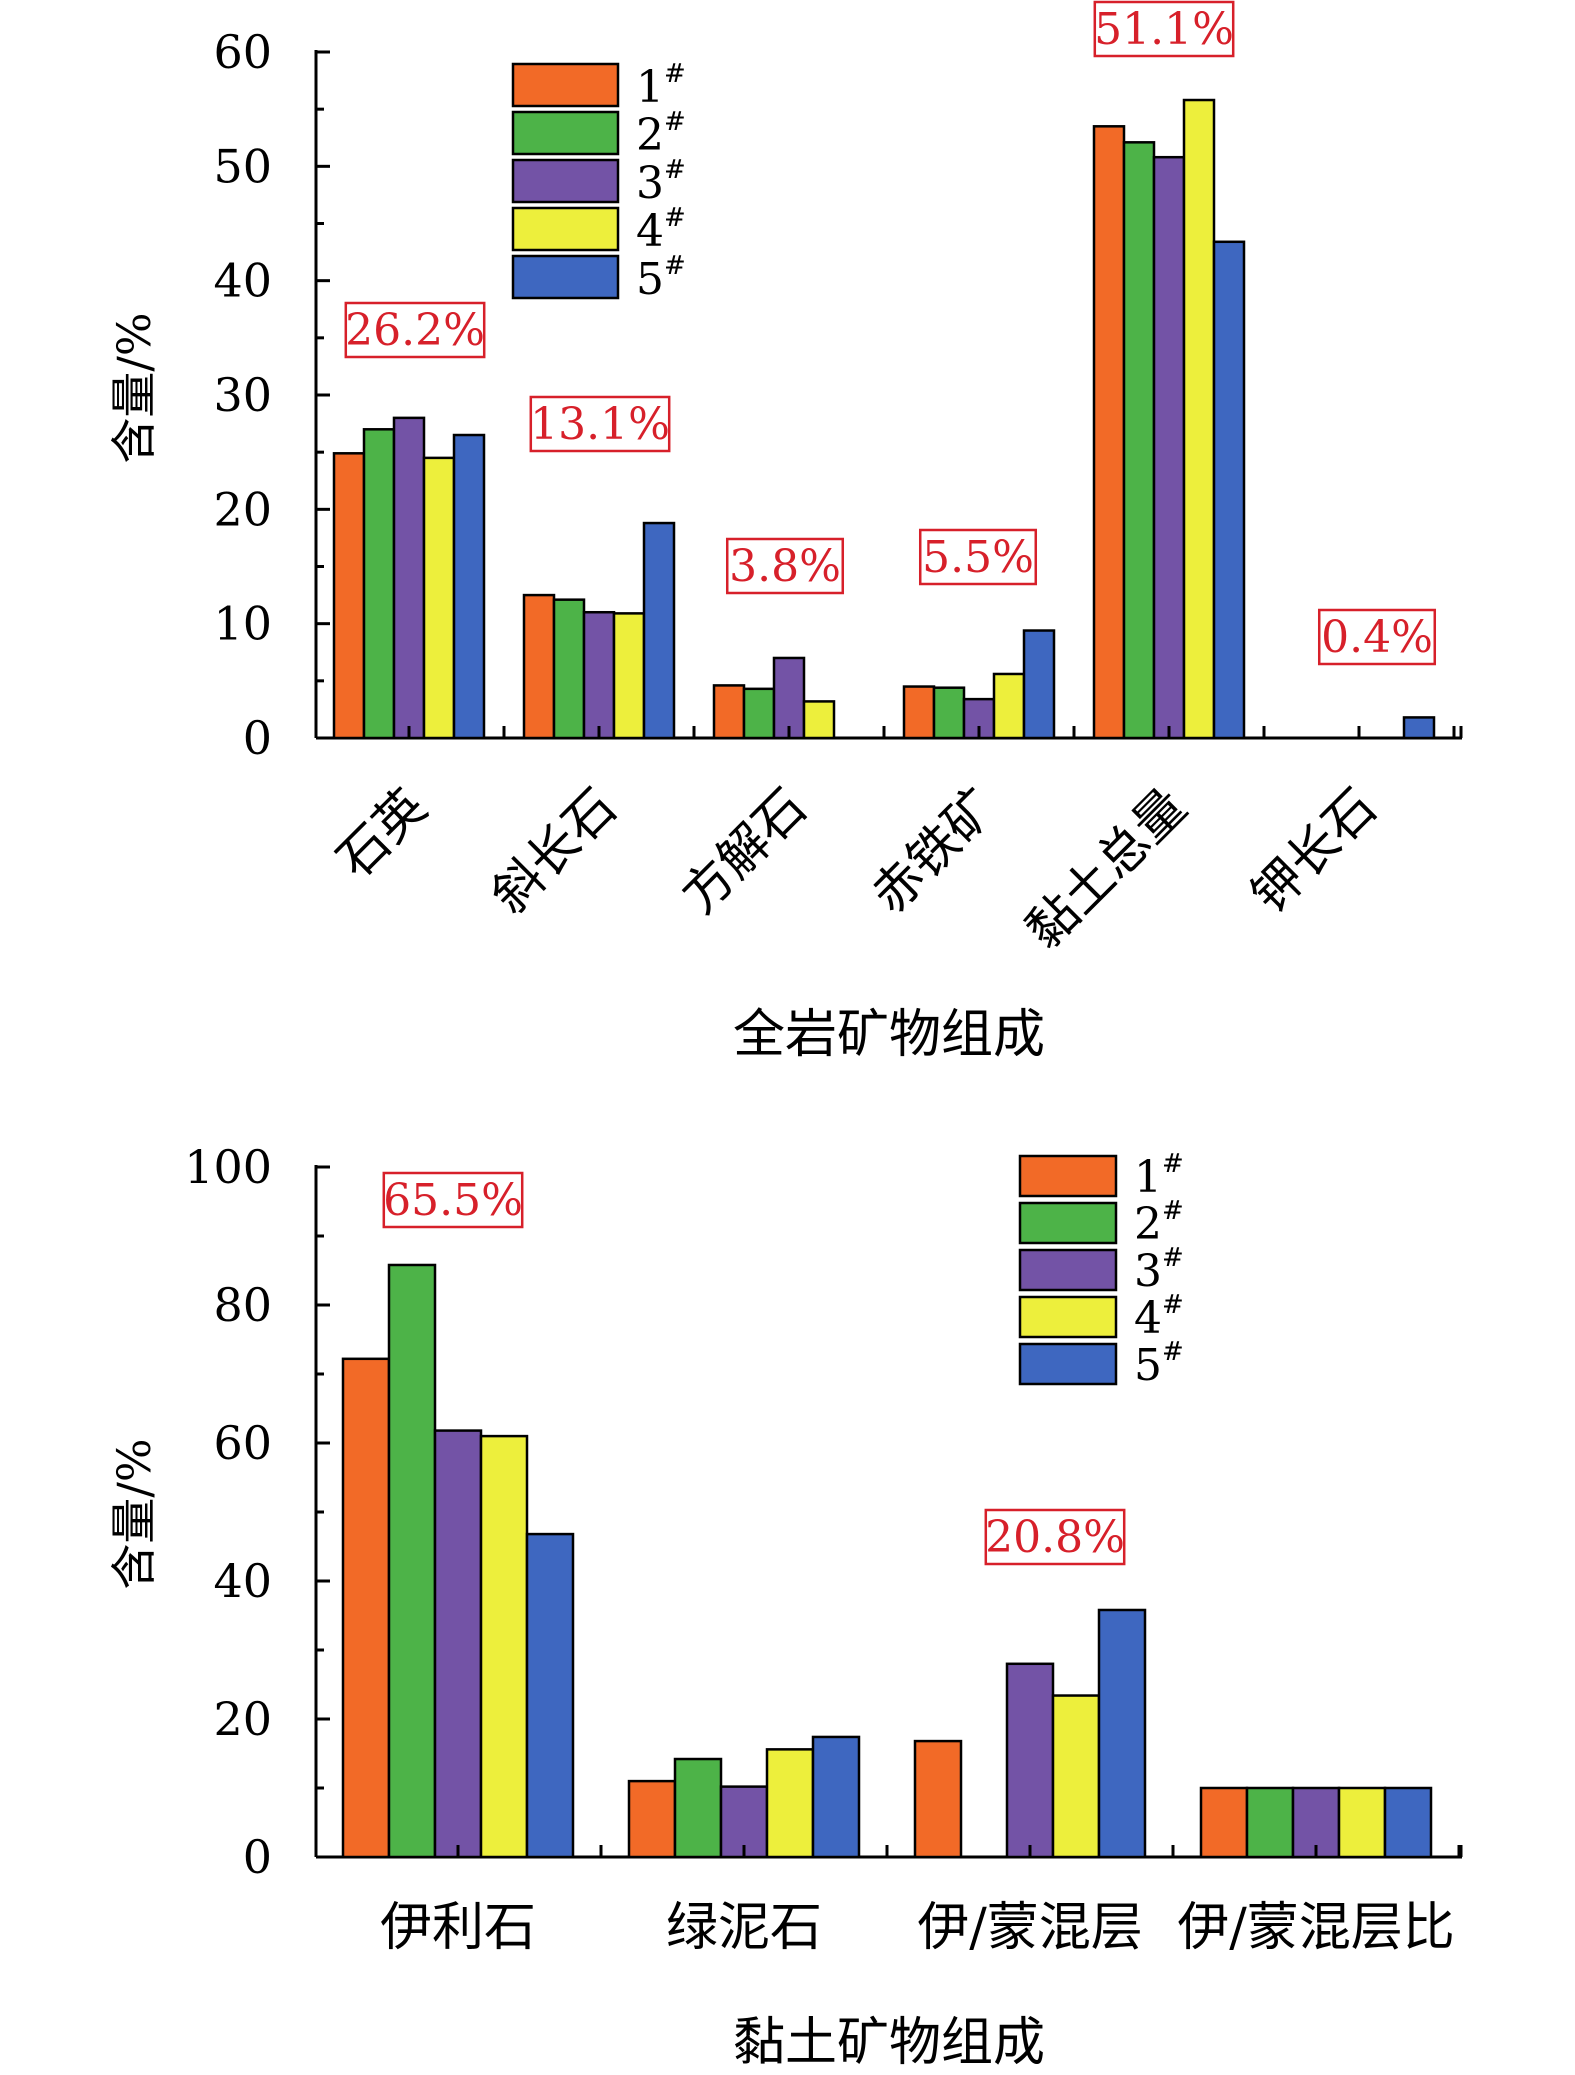  Describe the element at coordinates (242, 1305) in the screenshot. I see `y-tick-label: 80` at that location.